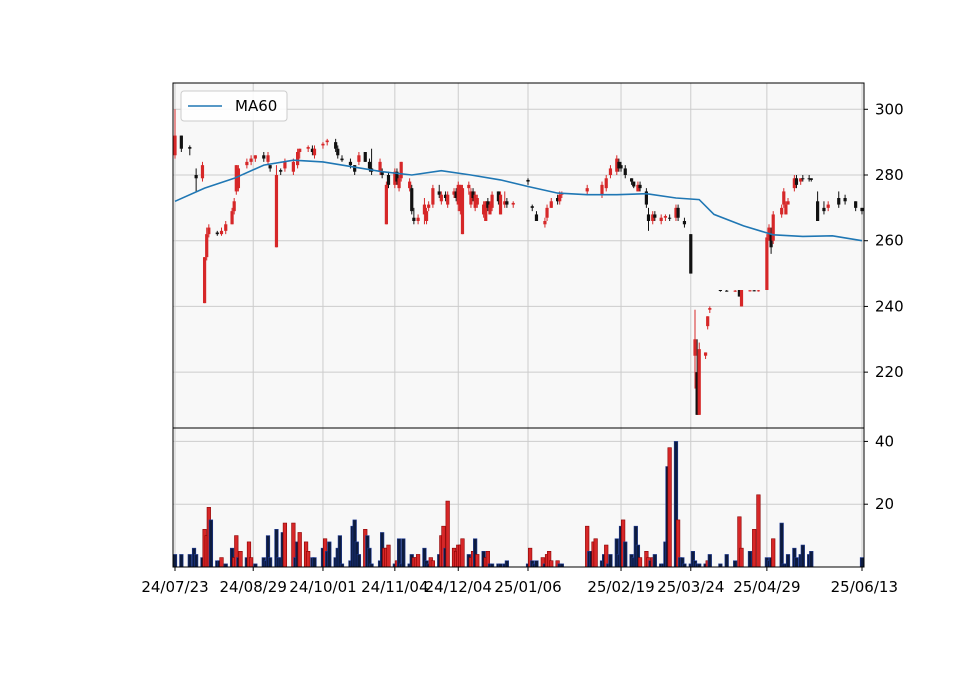 This screenshot has width=960, height=690. I want to click on x-tick-label: 24/12/04, so click(458, 587).